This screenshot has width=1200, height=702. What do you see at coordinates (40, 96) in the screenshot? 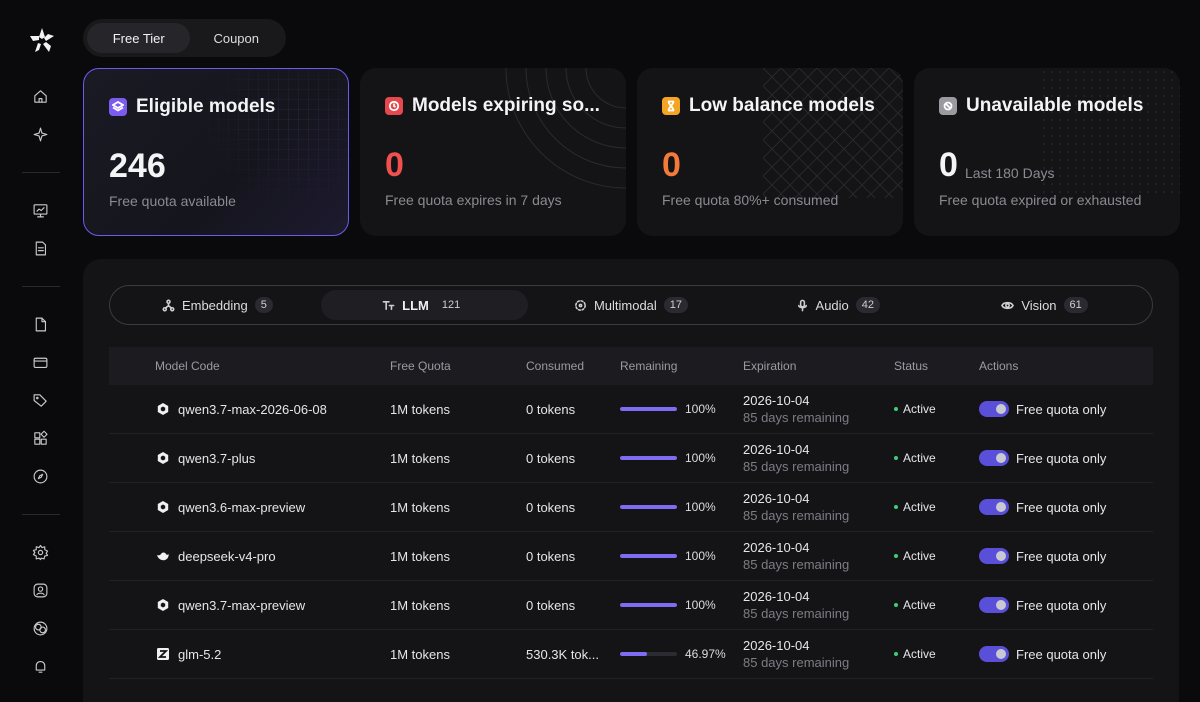
I see `home-icon` at bounding box center [40, 96].